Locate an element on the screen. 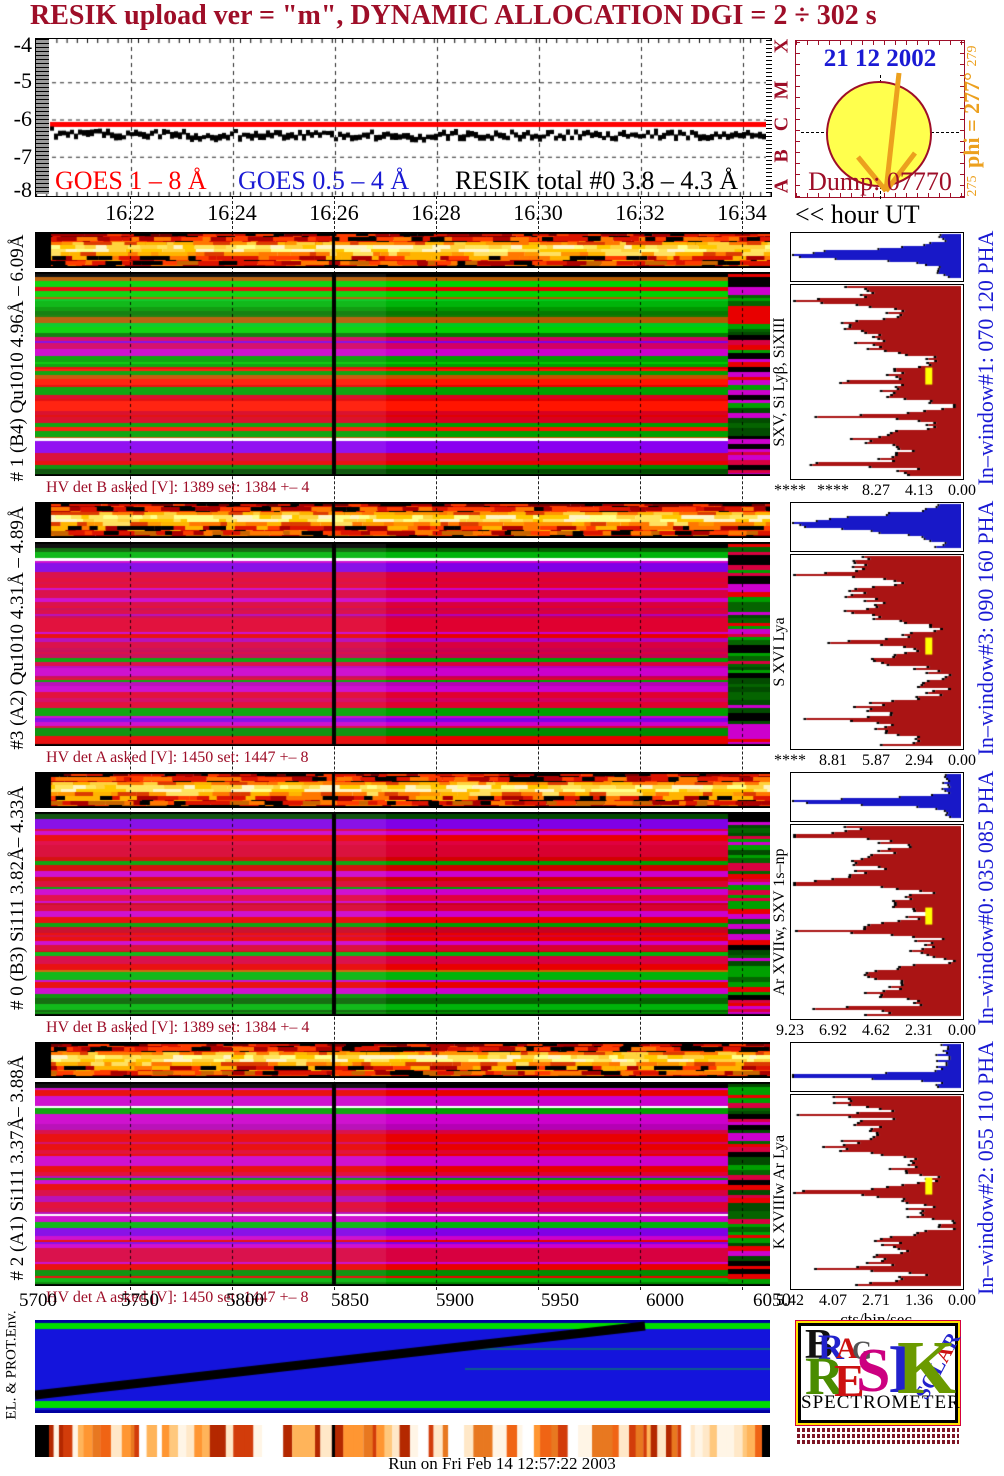 The width and height of the screenshot is (1004, 1476). sun-pointing-box: 21 12 2002 Dump: 07770 is located at coordinates (880, 119).